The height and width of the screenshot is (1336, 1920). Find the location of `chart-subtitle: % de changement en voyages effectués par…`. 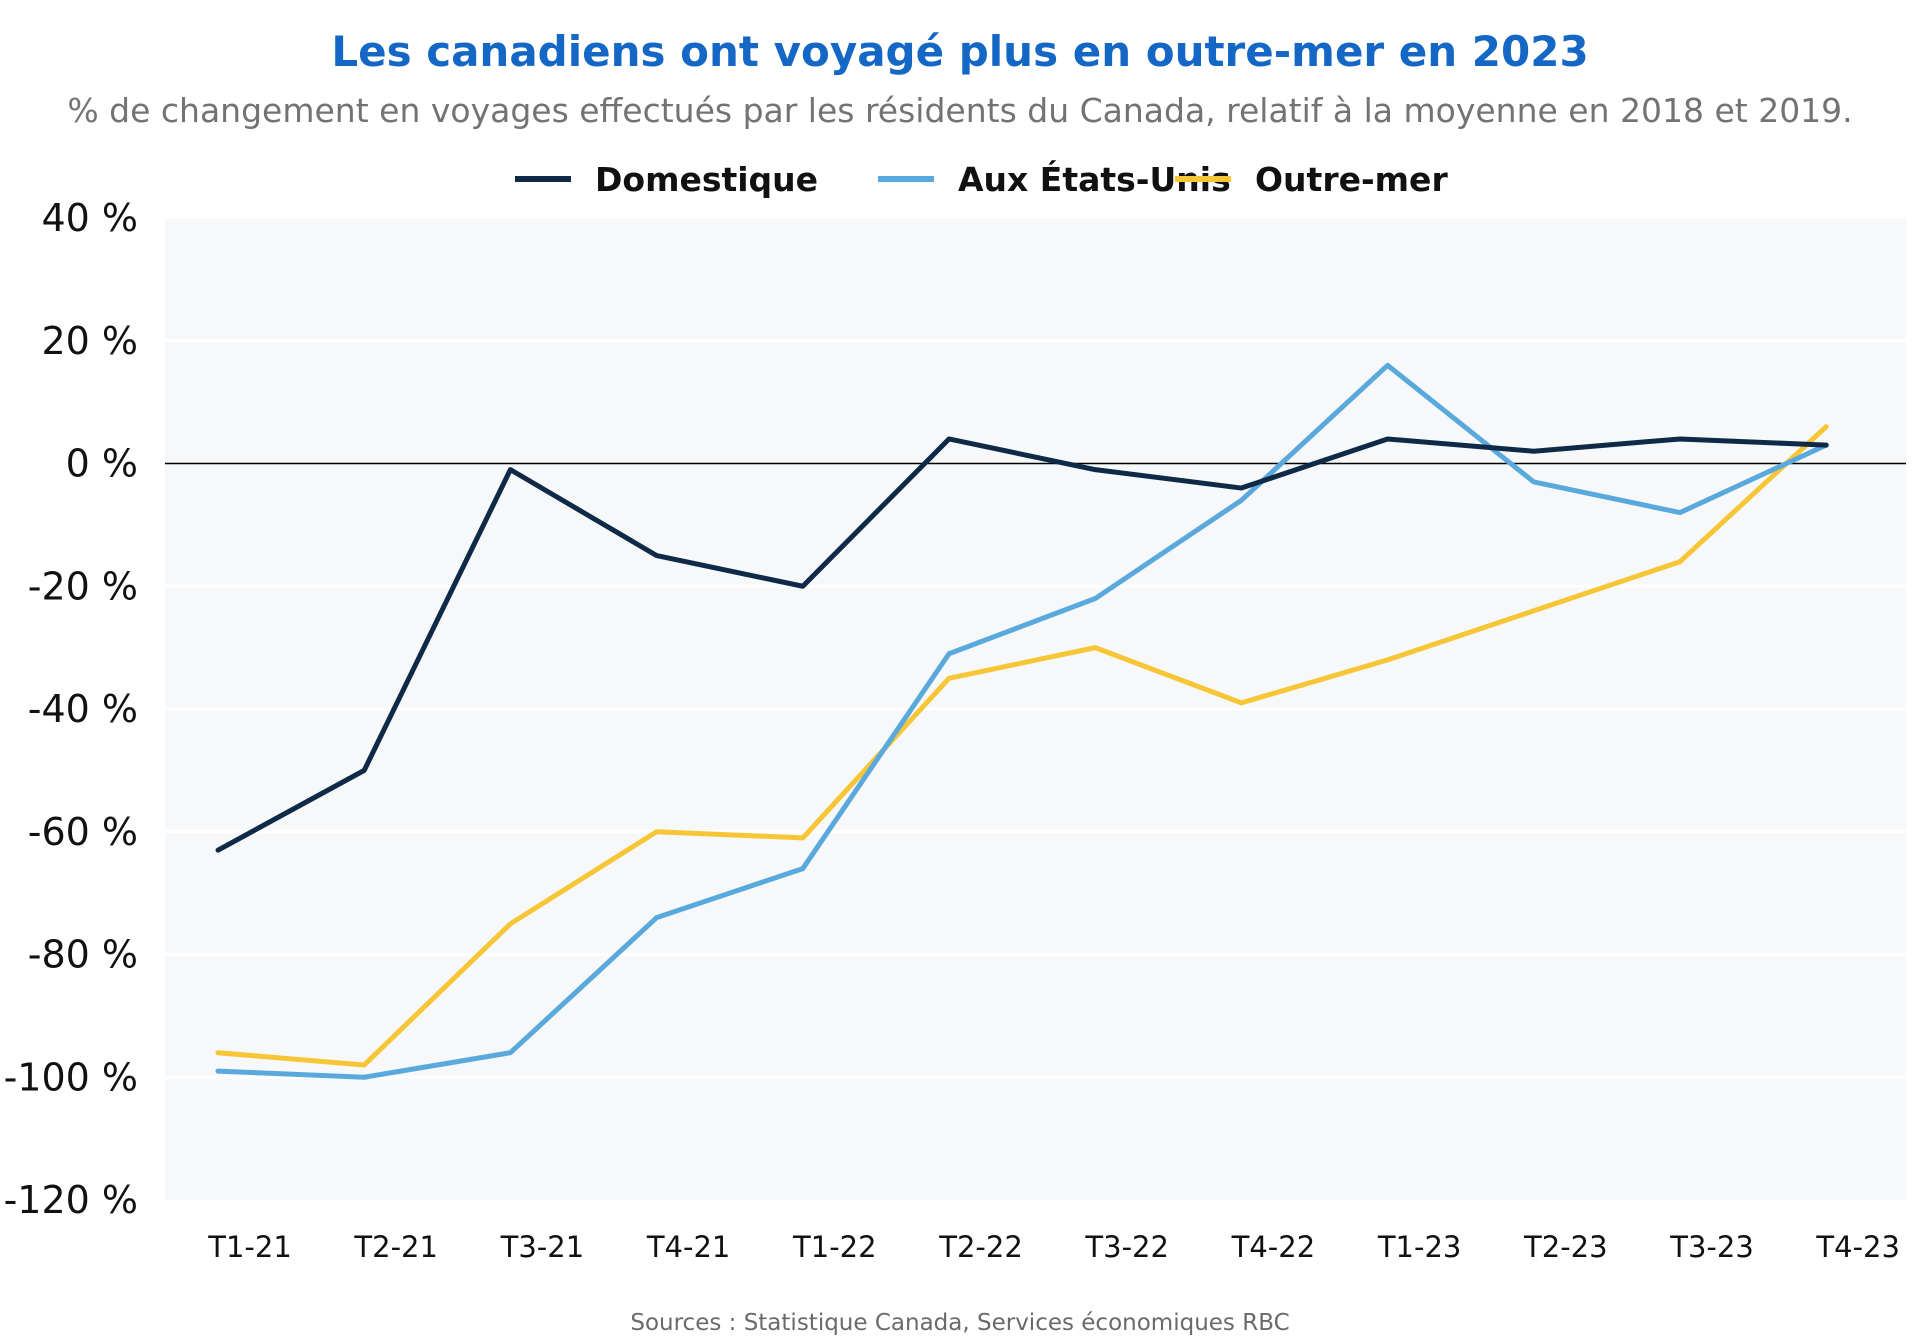

chart-subtitle: % de changement en voyages effectués par… is located at coordinates (959, 110).